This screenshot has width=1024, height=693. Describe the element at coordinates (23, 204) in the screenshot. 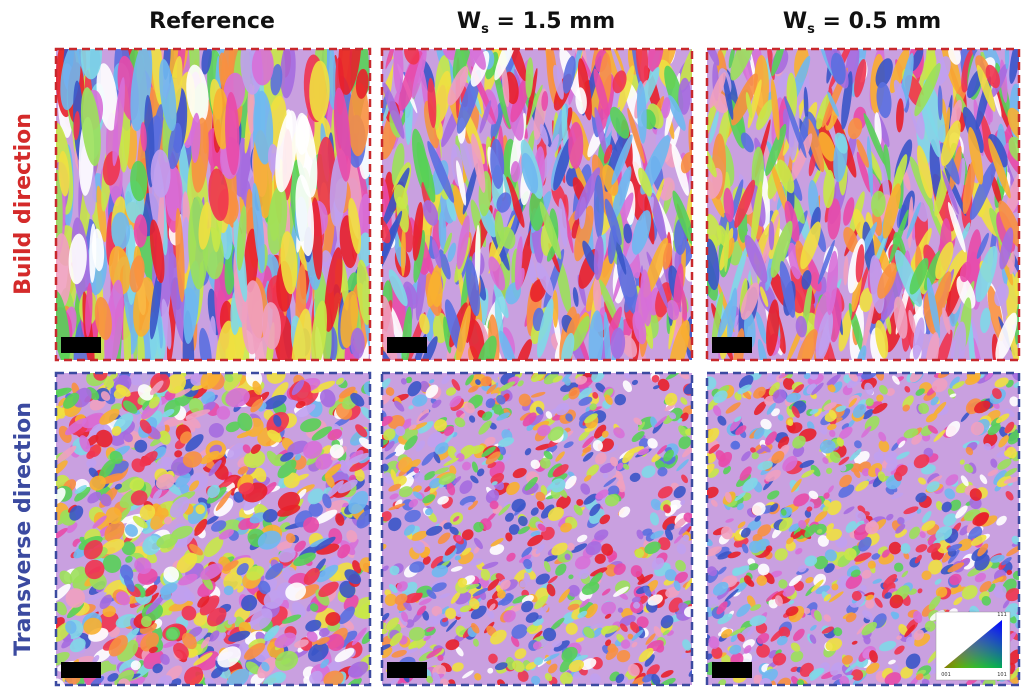

I see `row-label: Build direction` at that location.